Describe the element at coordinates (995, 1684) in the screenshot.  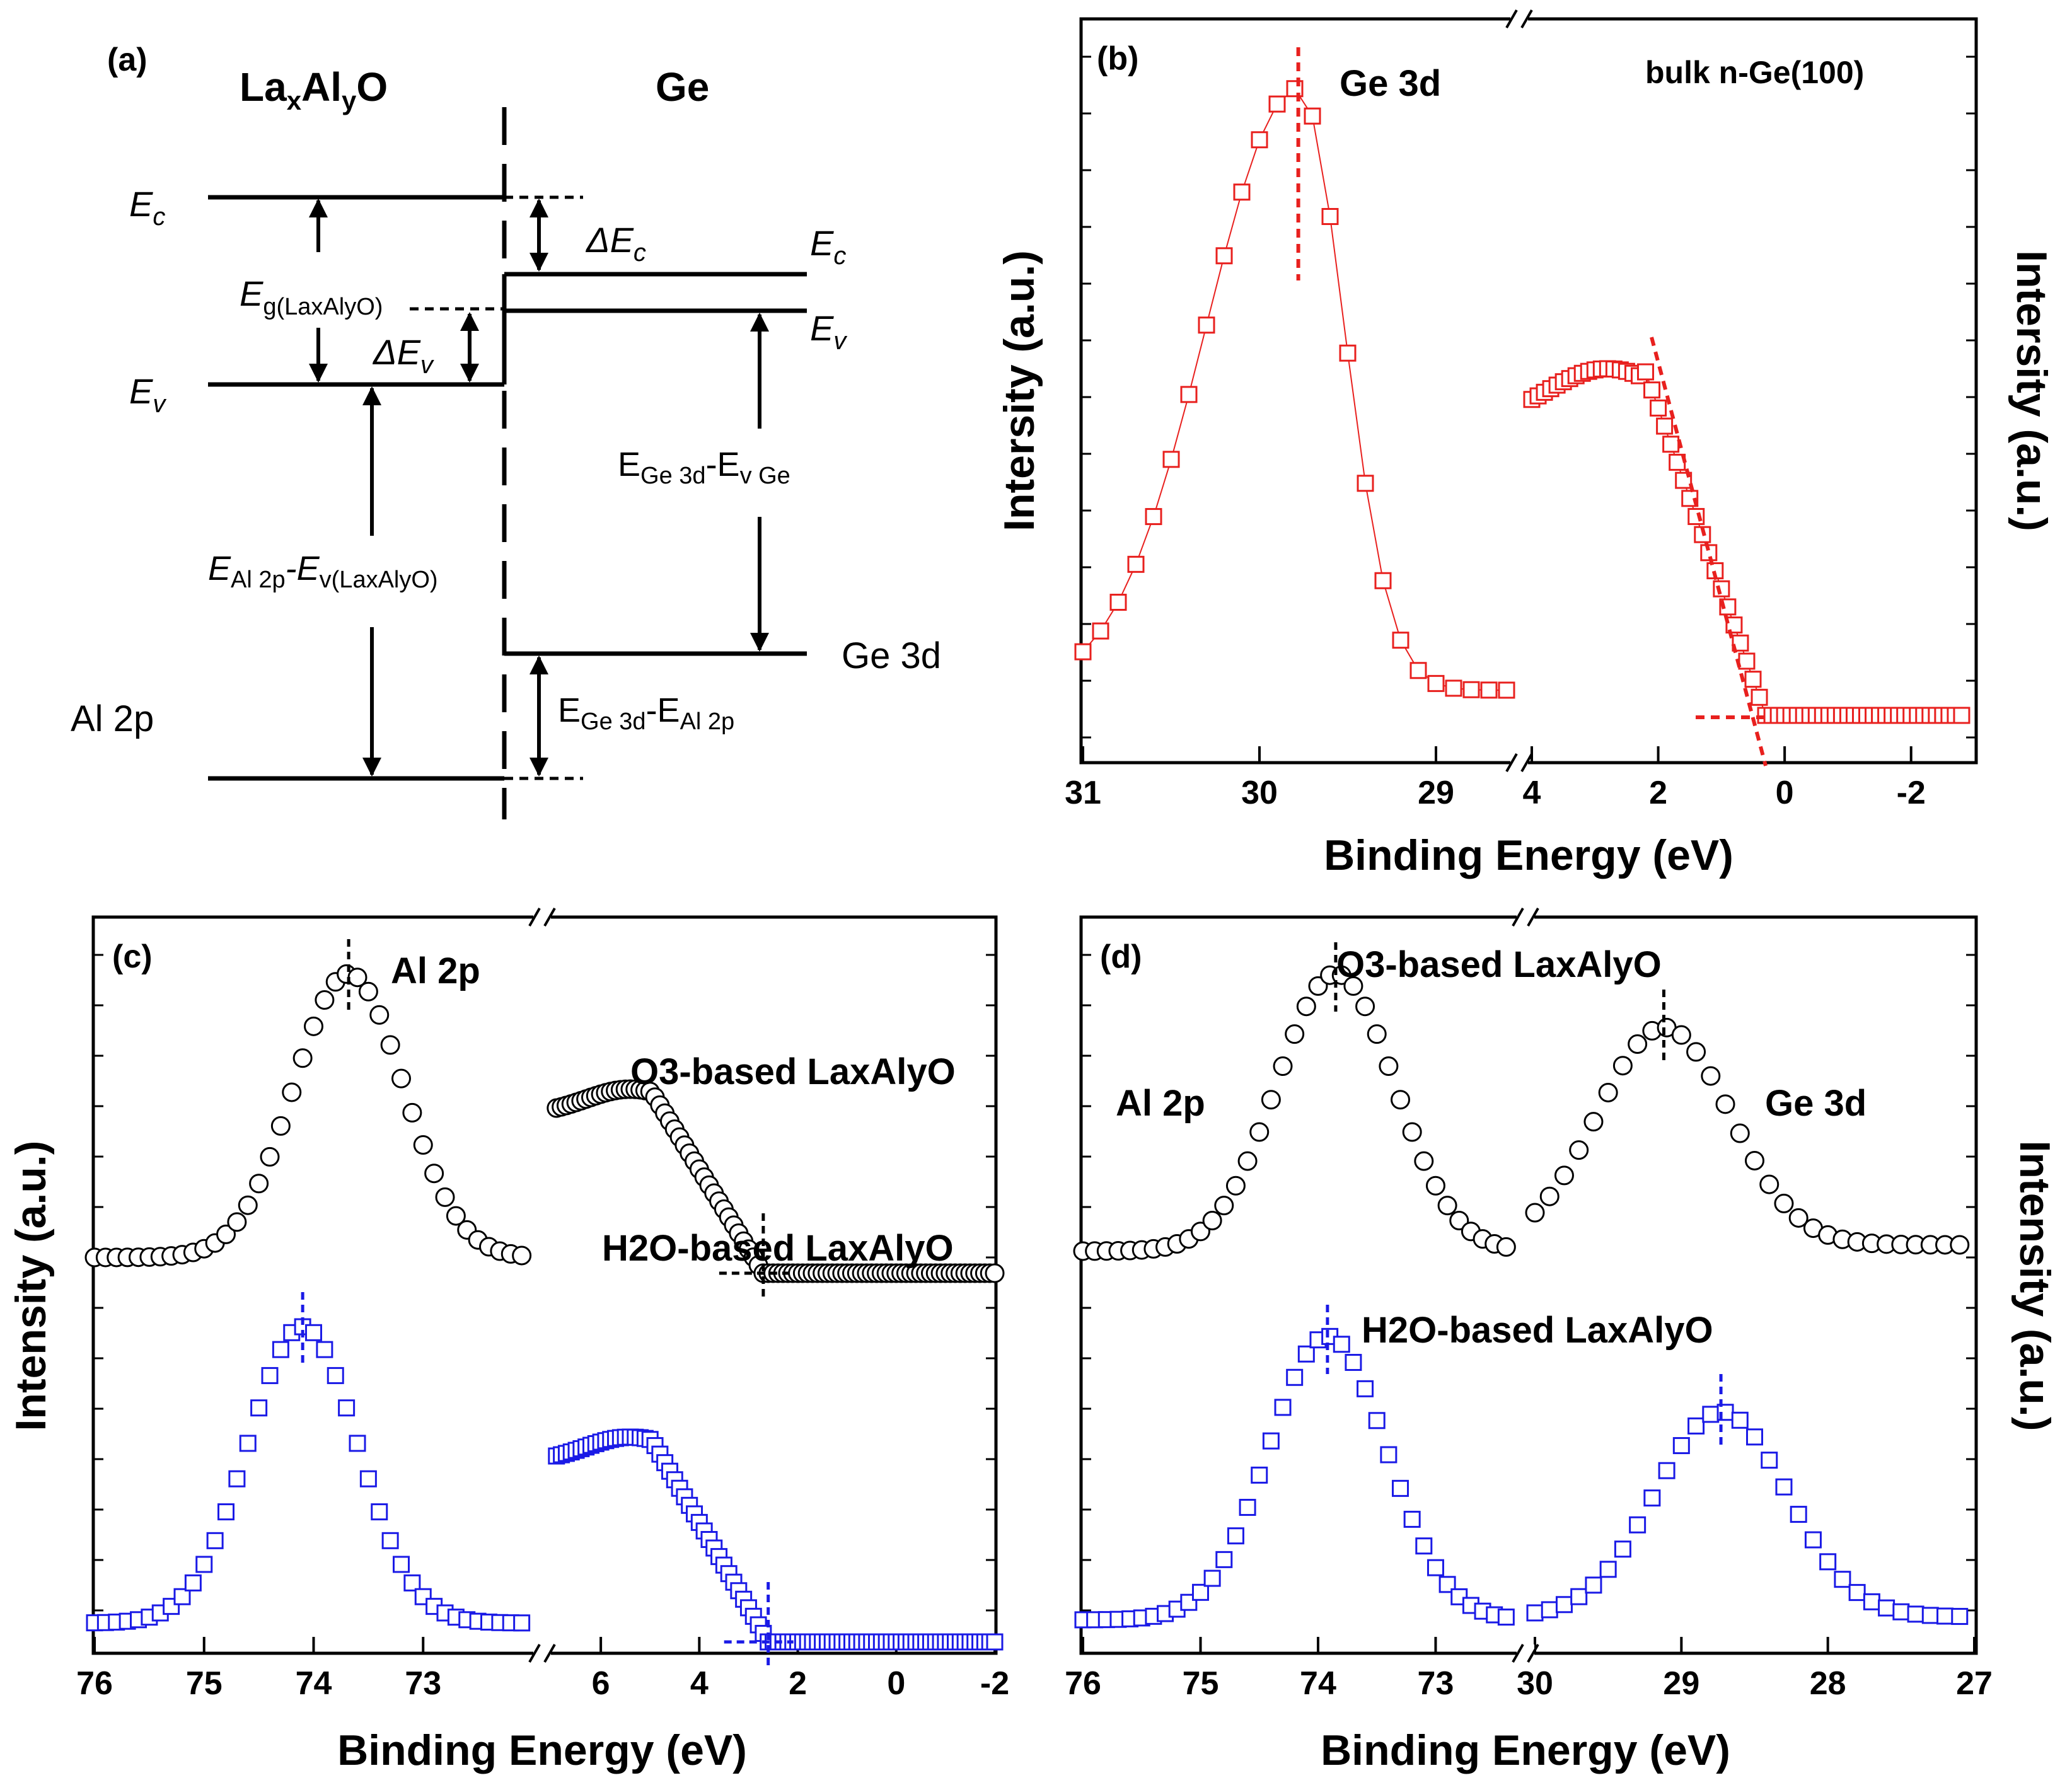
I see `c-xtick-label: -2` at that location.